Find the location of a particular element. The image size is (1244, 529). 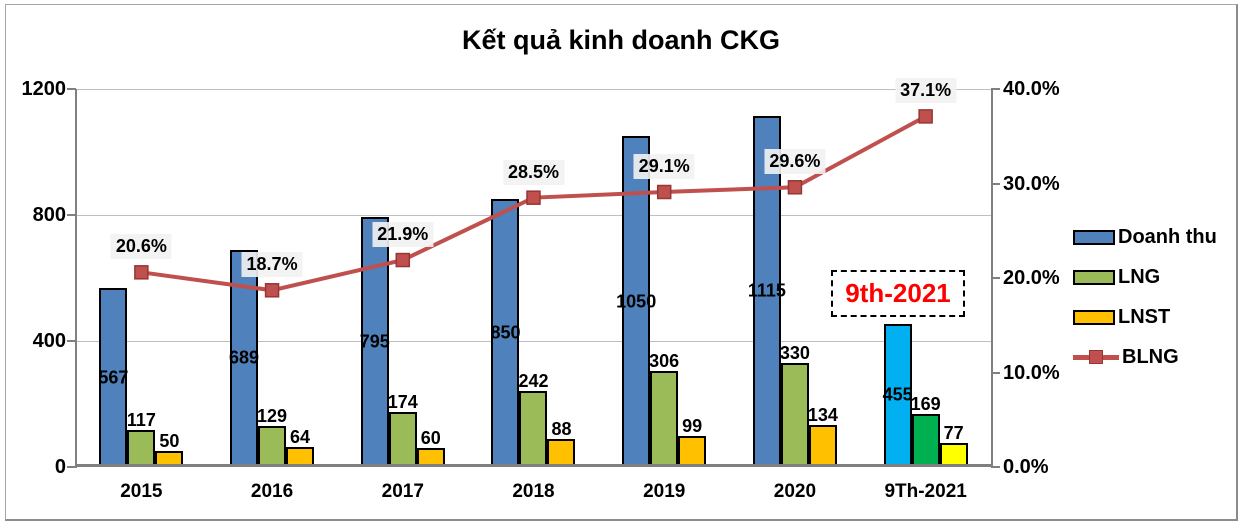

bar-group-2019: 1050 306 99 is located at coordinates (664, 278).